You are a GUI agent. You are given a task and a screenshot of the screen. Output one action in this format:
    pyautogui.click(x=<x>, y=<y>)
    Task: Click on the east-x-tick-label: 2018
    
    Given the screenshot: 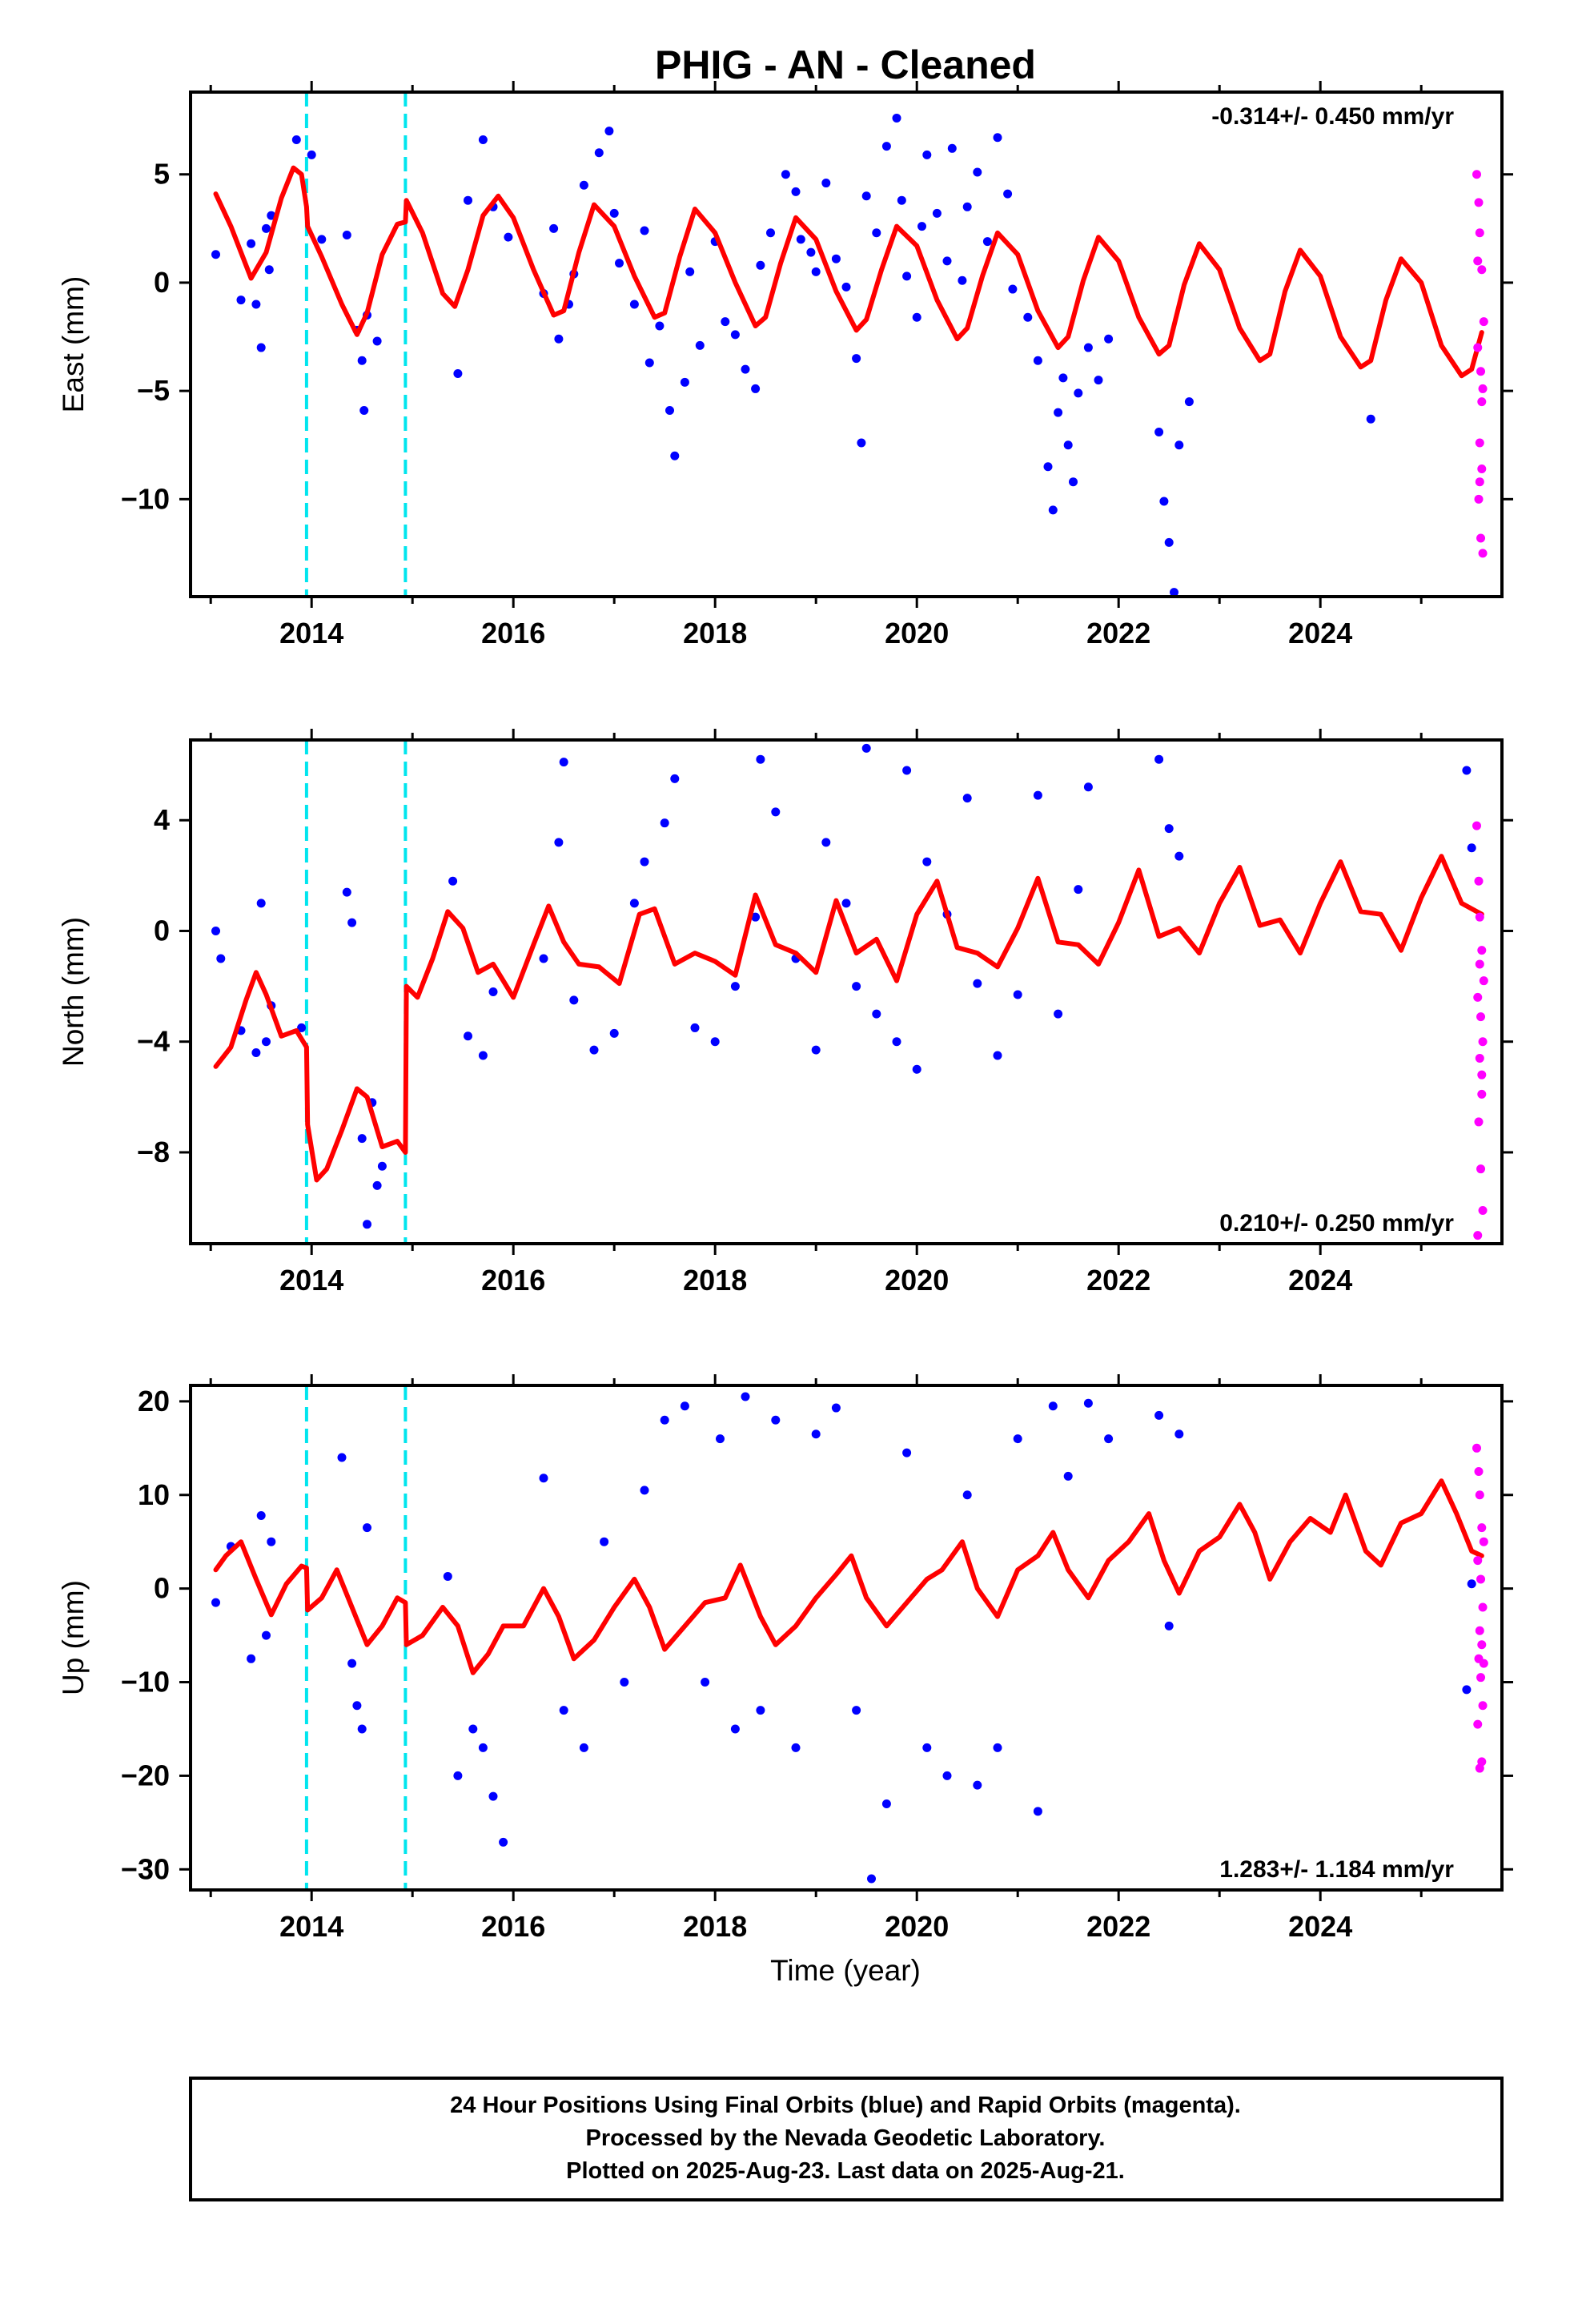 What is the action you would take?
    pyautogui.click(x=715, y=633)
    